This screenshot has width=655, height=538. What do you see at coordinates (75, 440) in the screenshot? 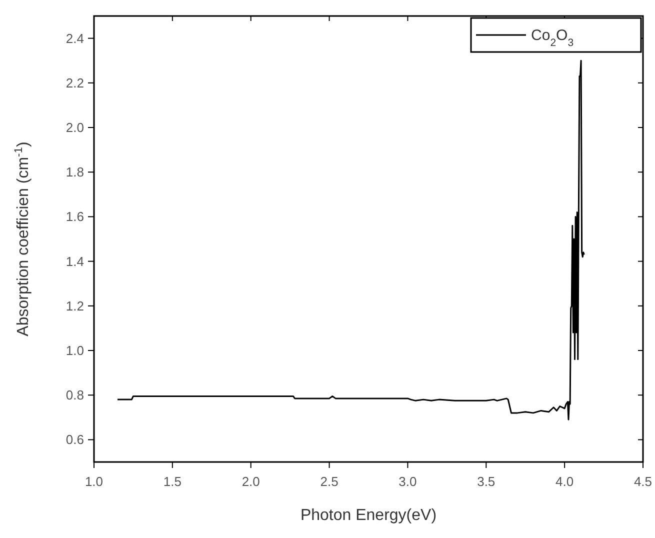
I see `y-tick-label: 0.6` at bounding box center [75, 440].